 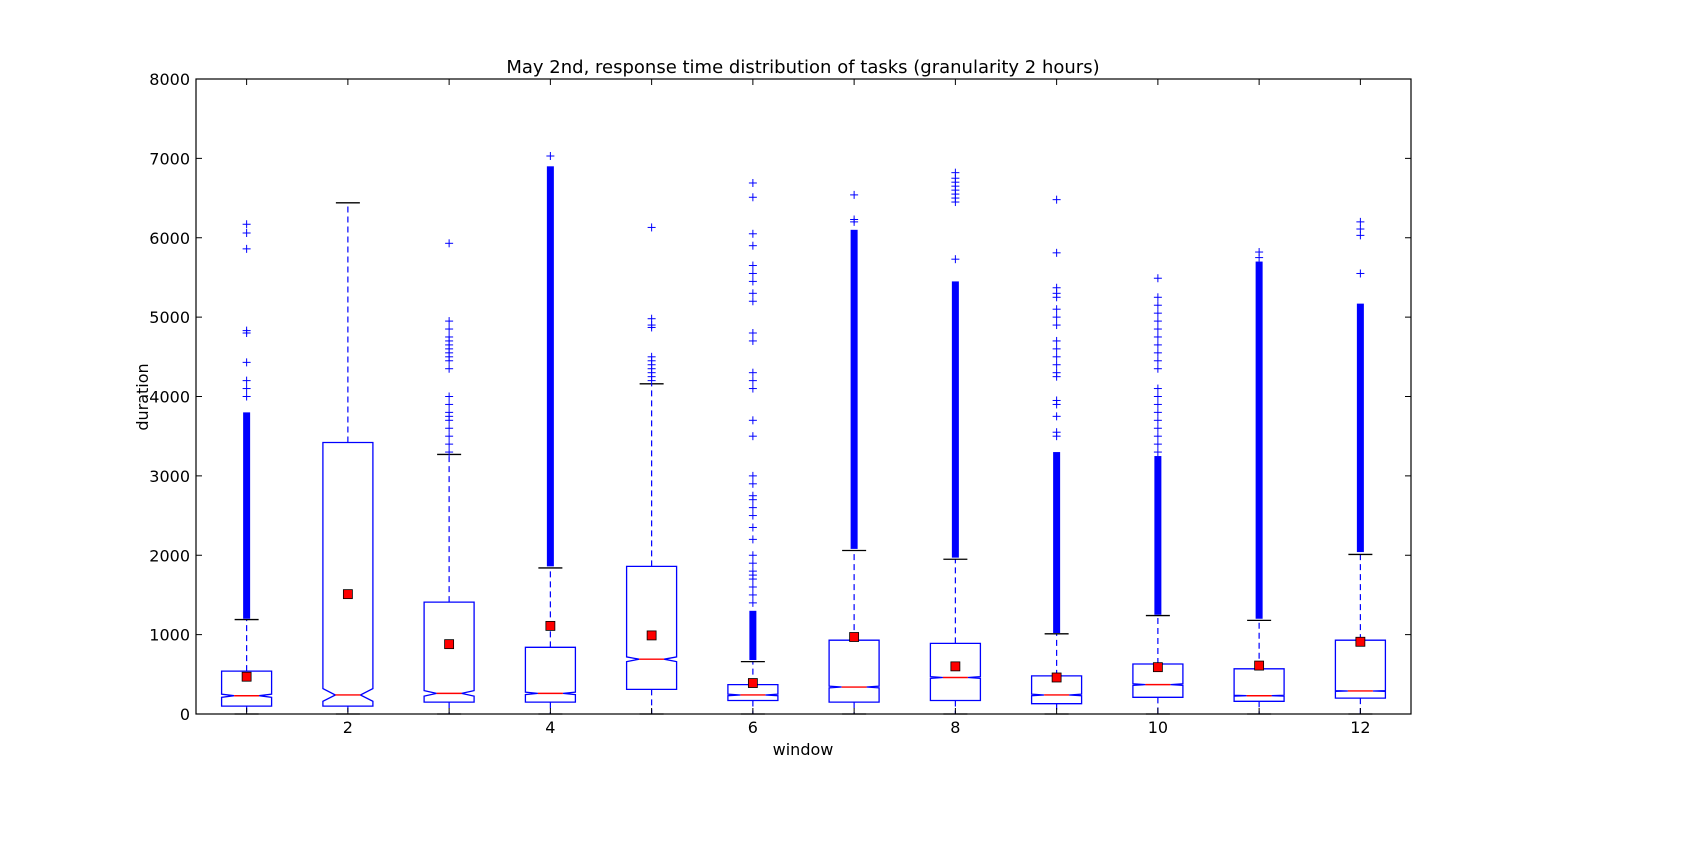 I want to click on x-tick-label: 12, so click(x=1360, y=727).